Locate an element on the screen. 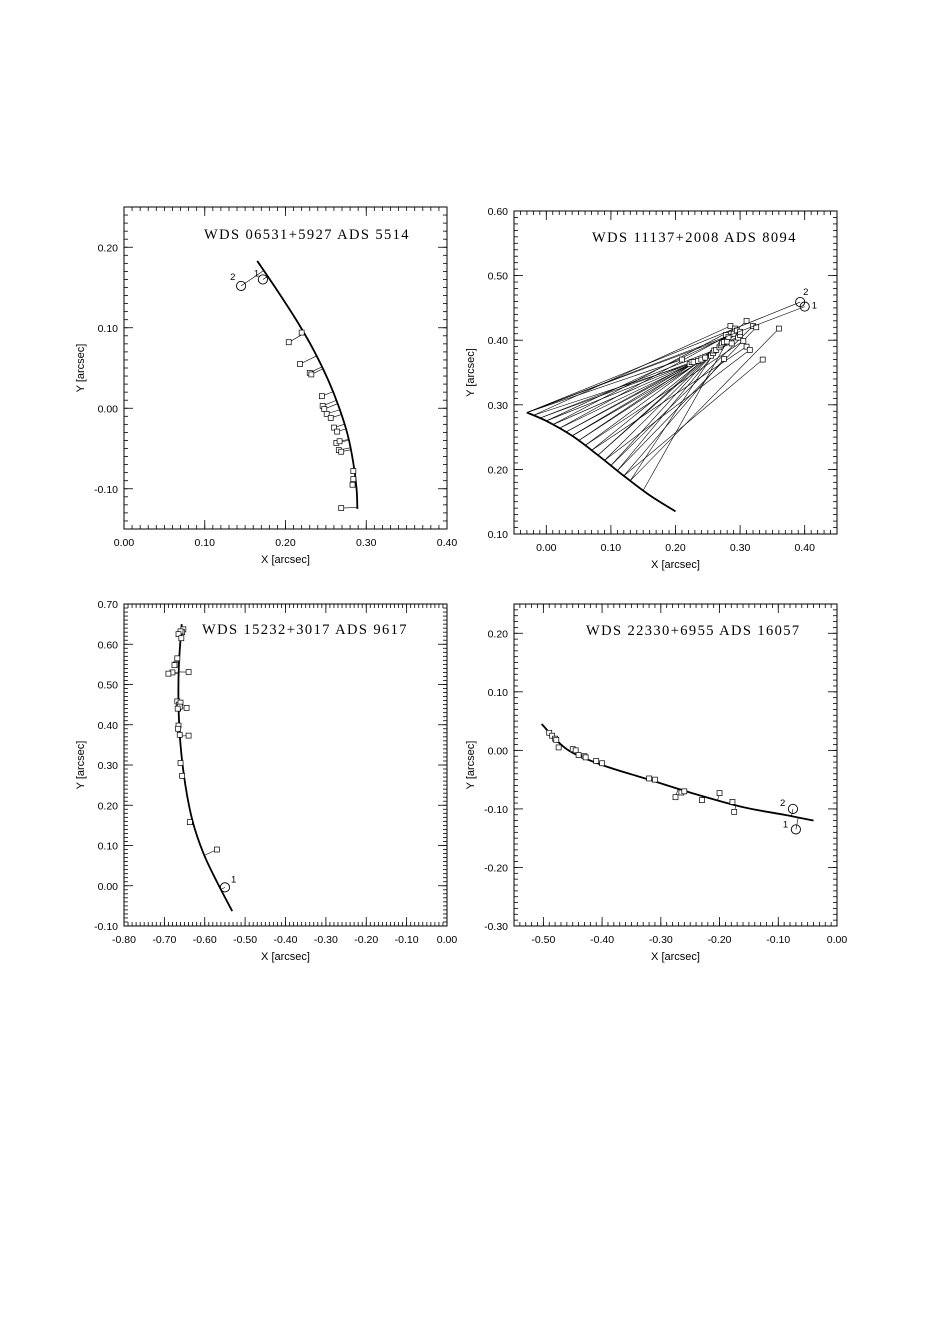  minor-ticks is located at coordinates (675, 372).